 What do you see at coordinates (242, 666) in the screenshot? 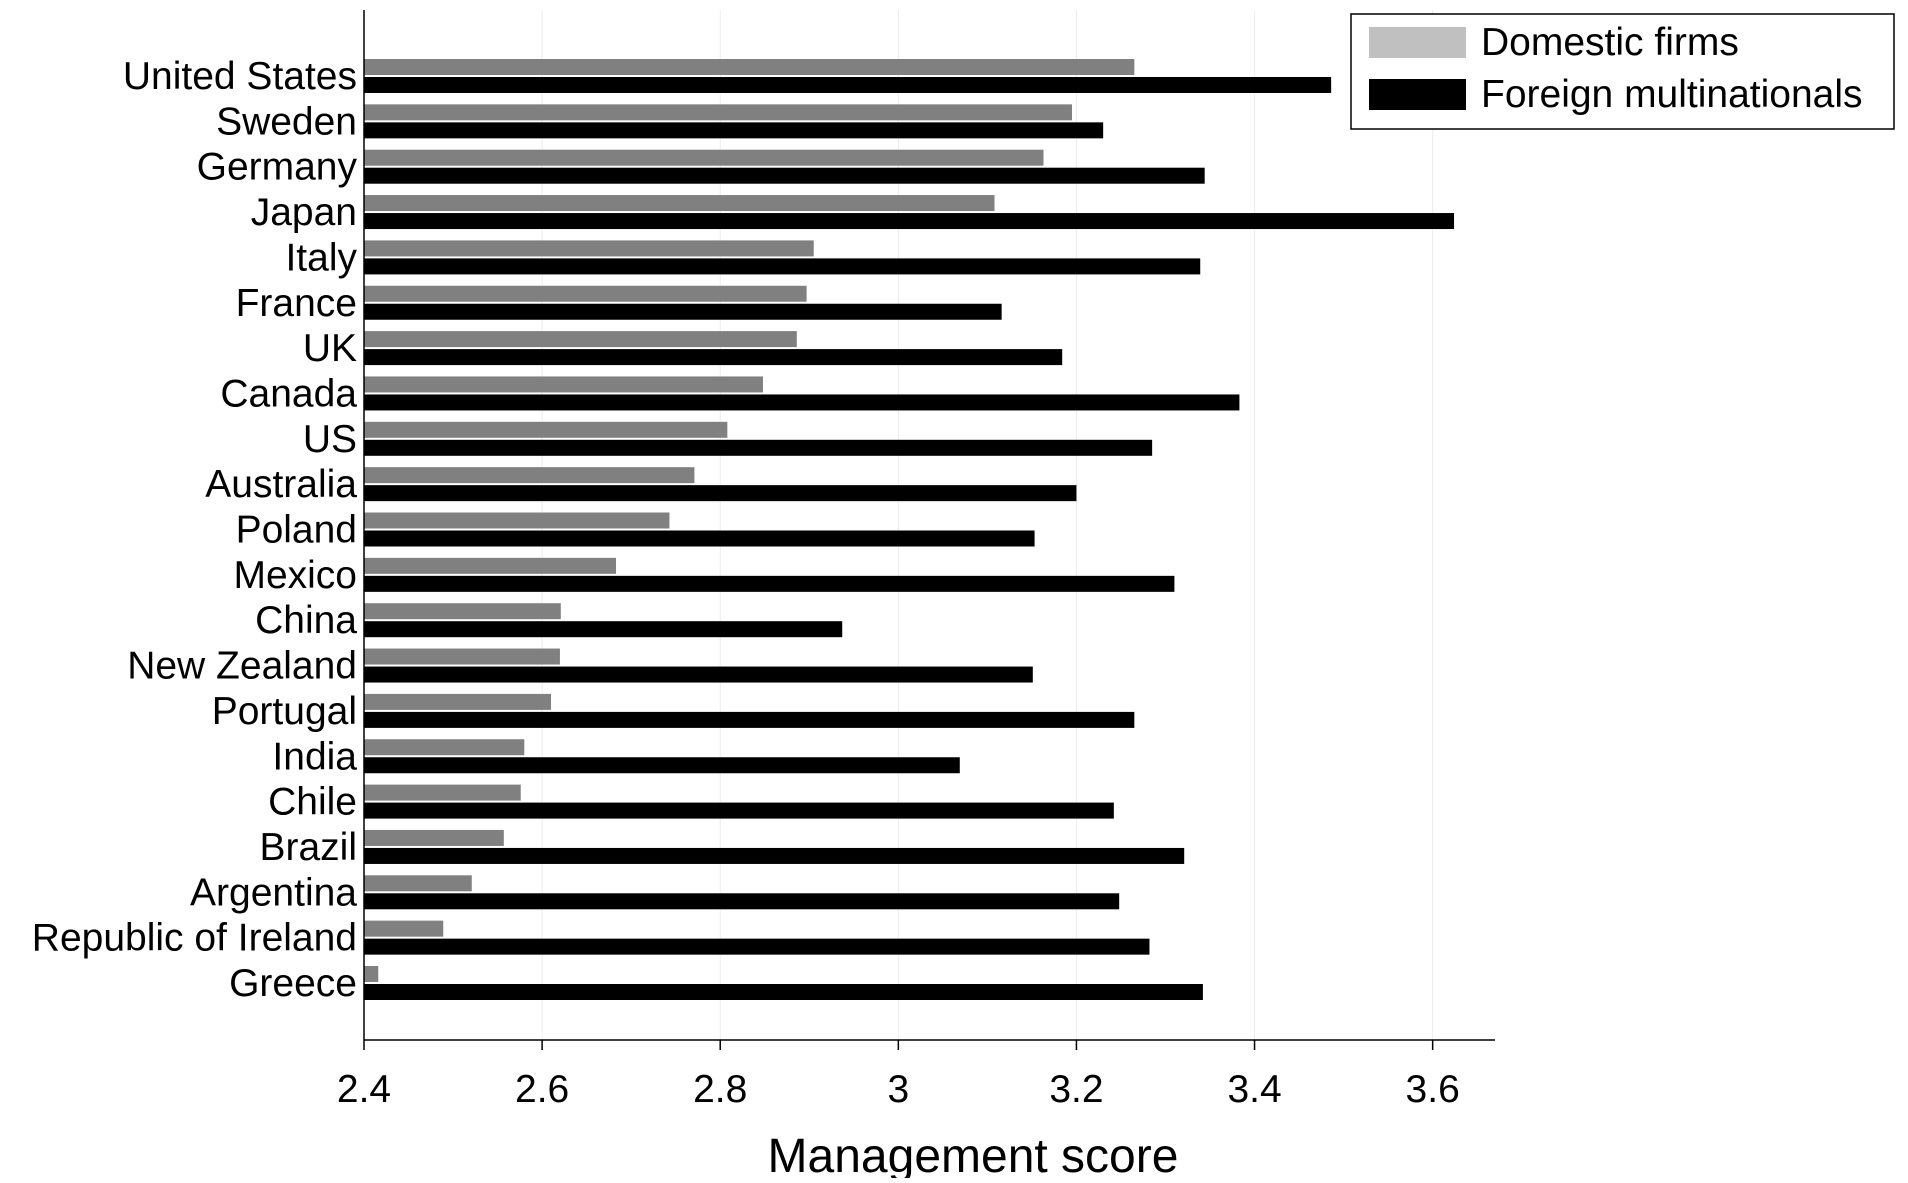
I see `category-label: New Zealand` at bounding box center [242, 666].